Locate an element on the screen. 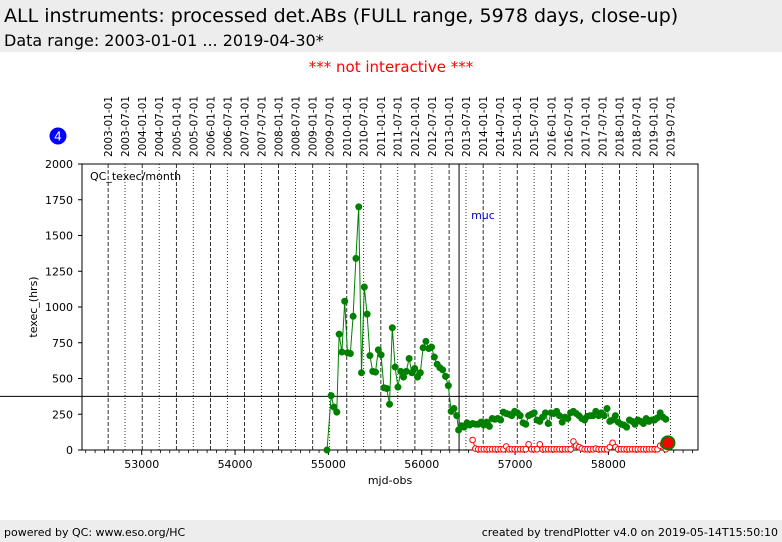  x-tick-label: 58000 is located at coordinates (608, 464).